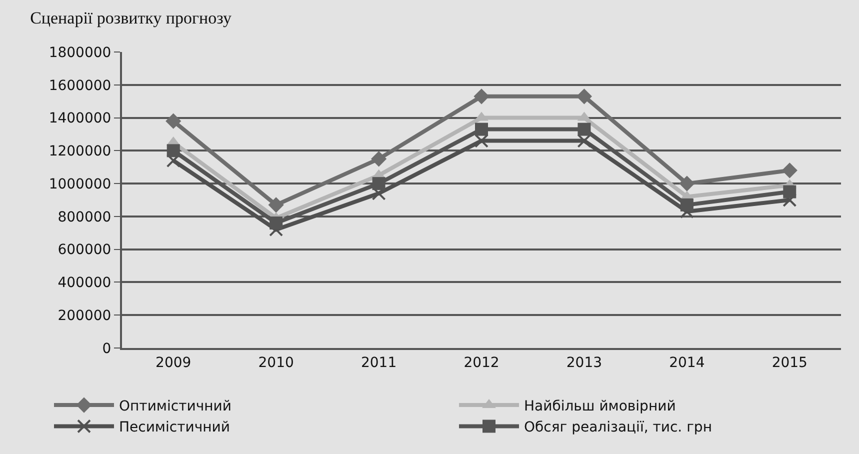  Describe the element at coordinates (107, 348) in the screenshot. I see `y-tick-label: 0` at that location.